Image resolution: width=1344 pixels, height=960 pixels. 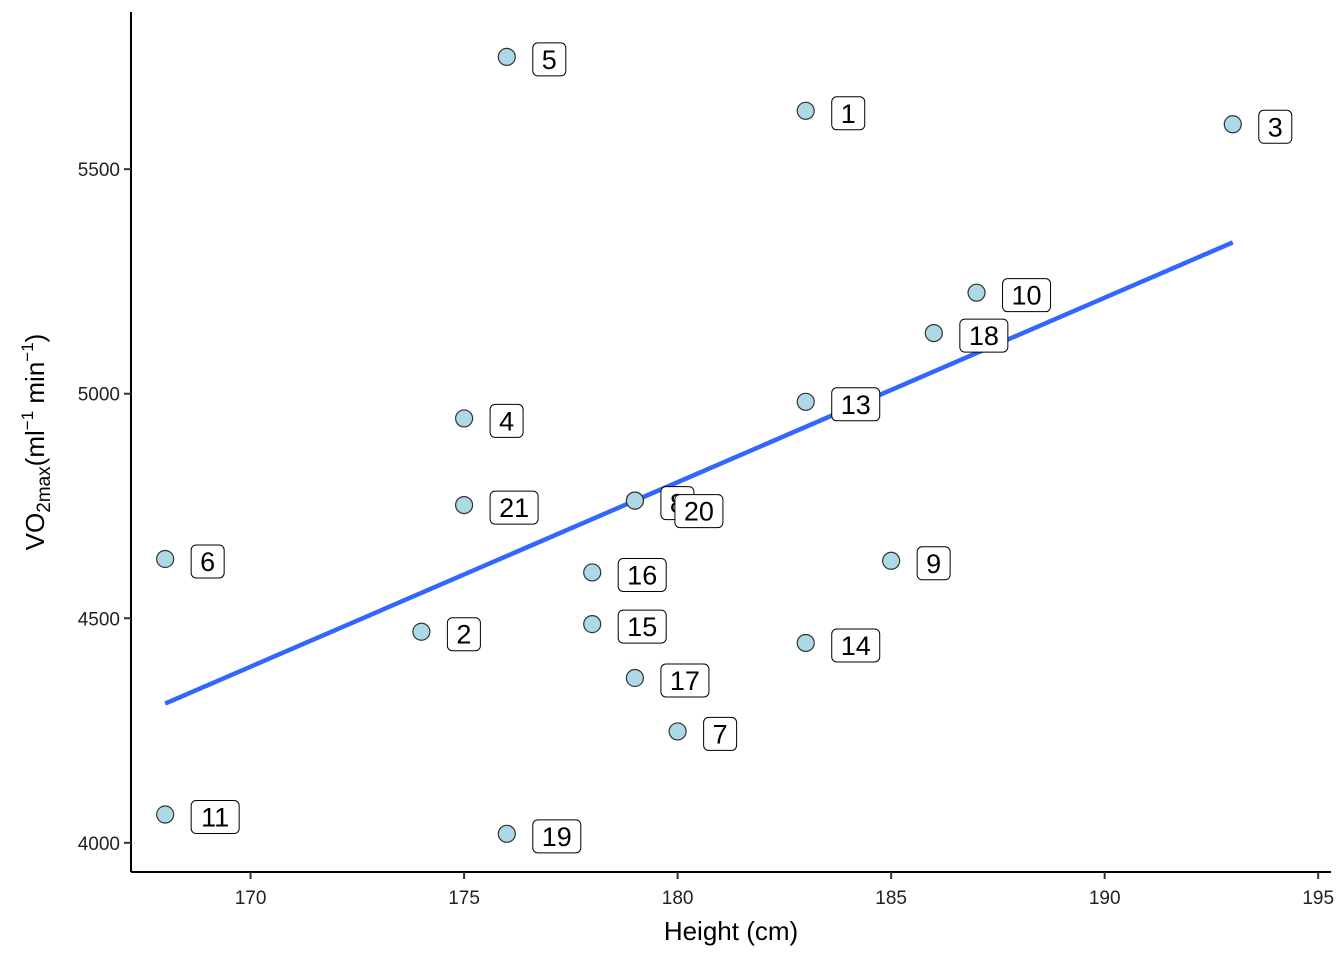 I want to click on point-label-text: 20, so click(x=699, y=512).